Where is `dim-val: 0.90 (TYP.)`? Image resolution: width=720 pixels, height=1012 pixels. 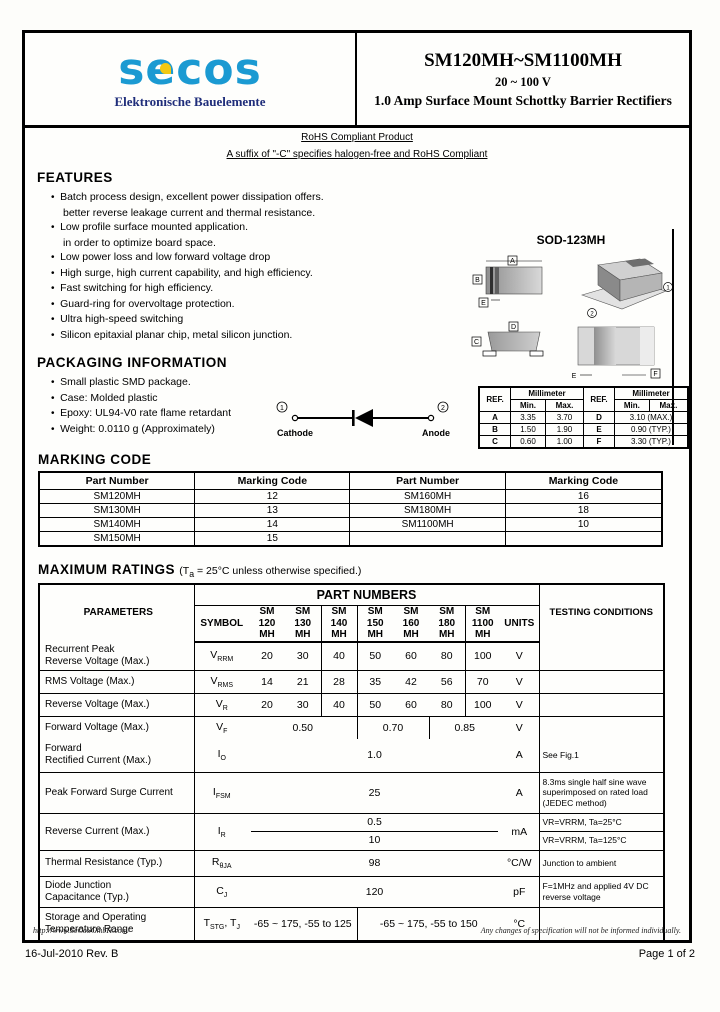 dim-val: 0.90 (TYP.) is located at coordinates (651, 429).